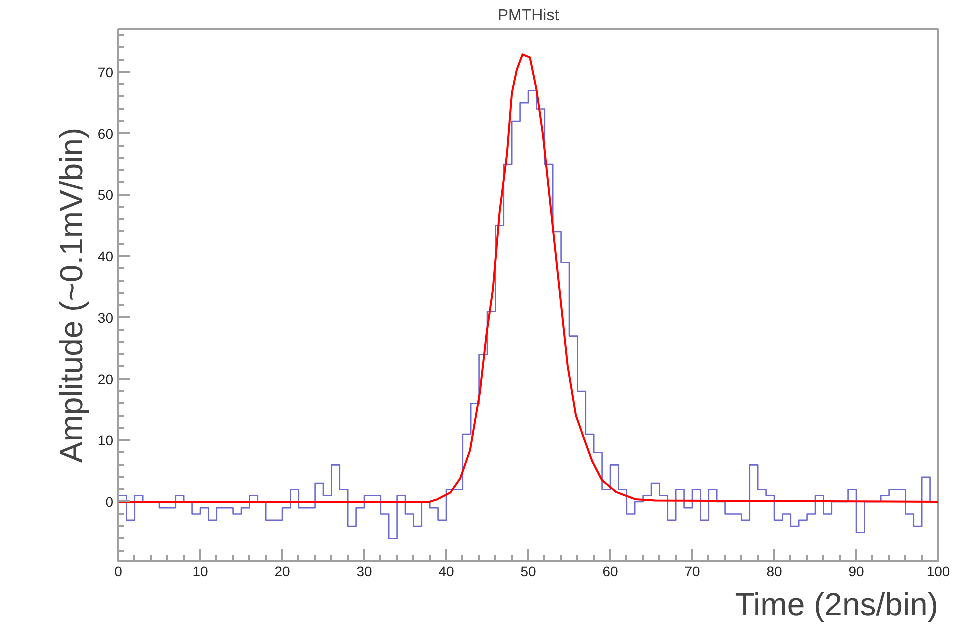 This screenshot has height=627, width=957. What do you see at coordinates (106, 72) in the screenshot?
I see `y-tick-label: 70` at bounding box center [106, 72].